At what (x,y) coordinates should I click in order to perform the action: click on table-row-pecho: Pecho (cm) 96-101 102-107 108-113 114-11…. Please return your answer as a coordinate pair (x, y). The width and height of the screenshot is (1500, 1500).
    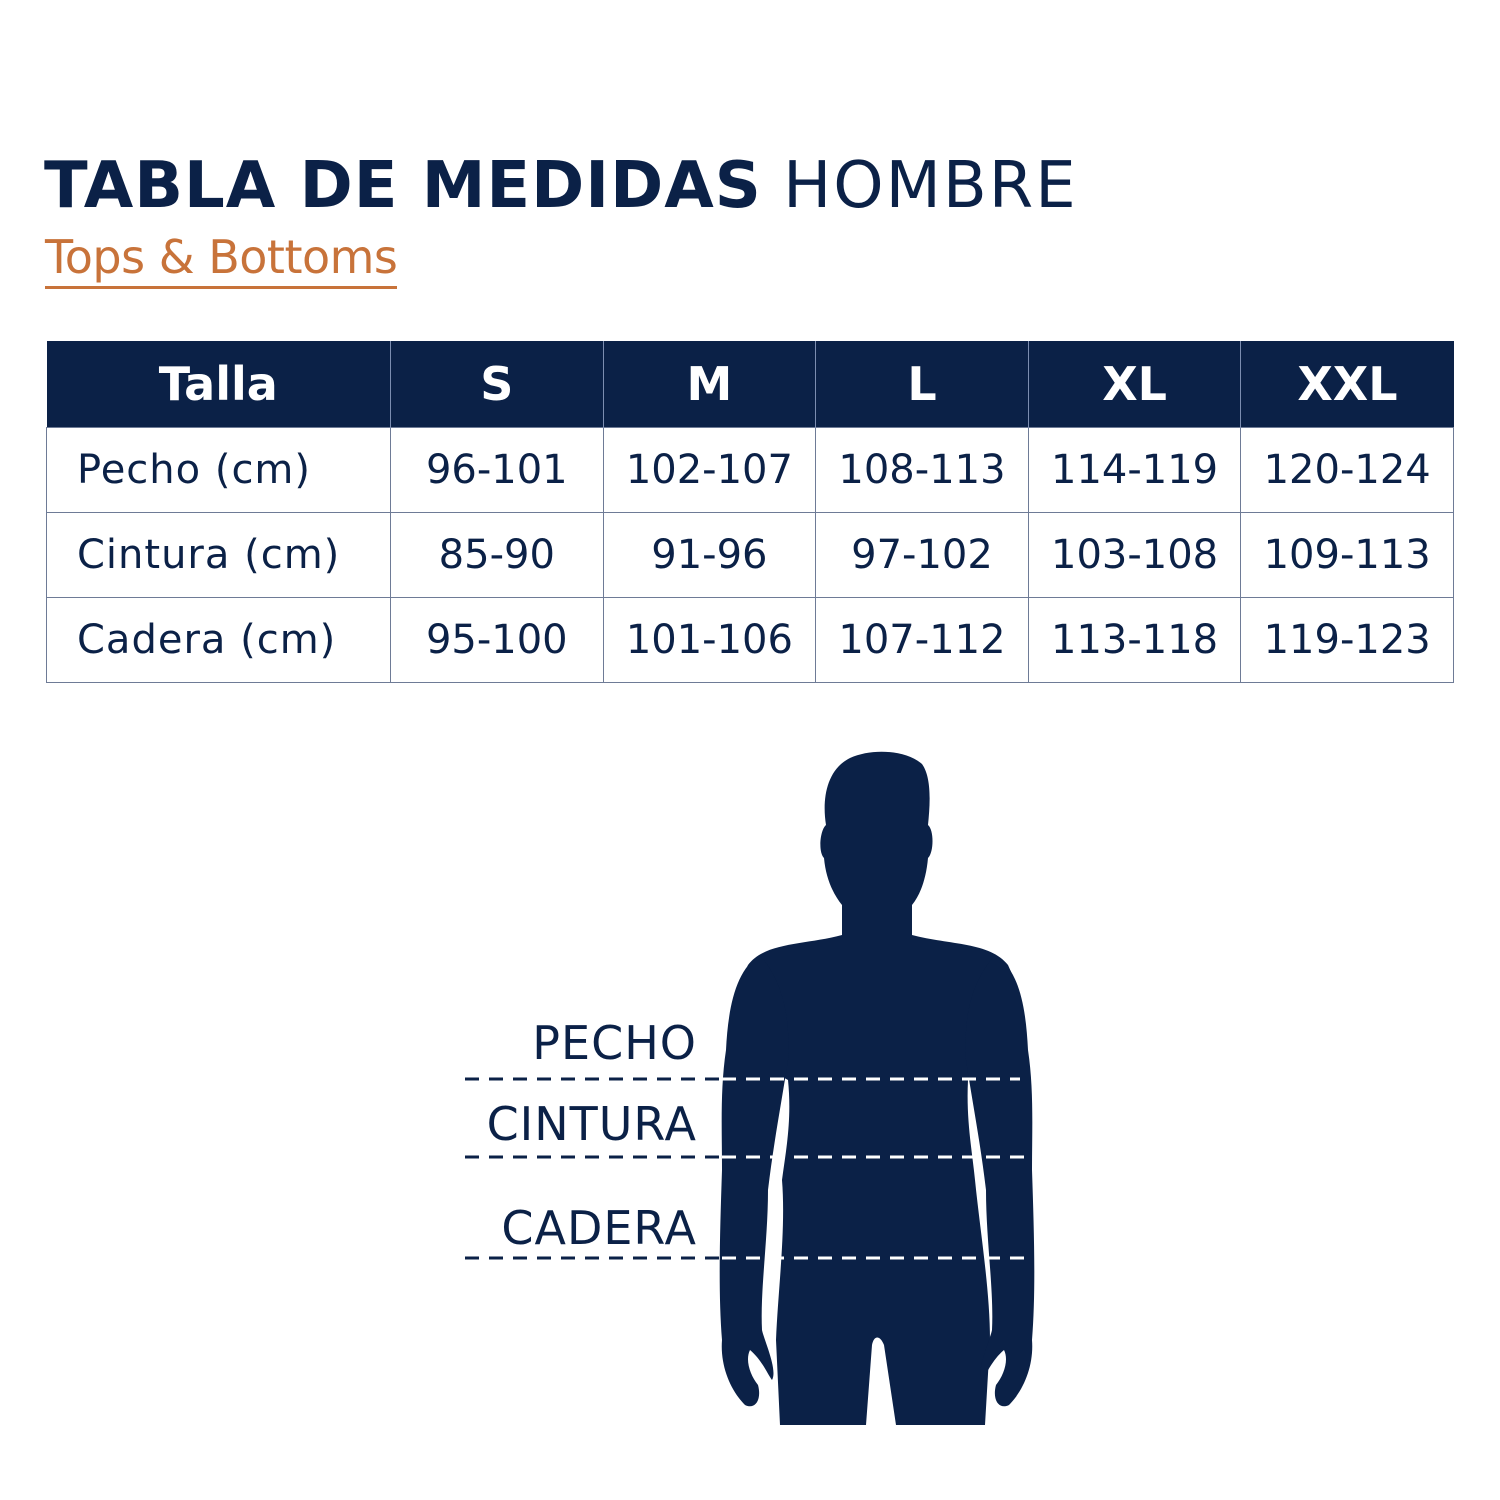
    Looking at the image, I should click on (750, 470).